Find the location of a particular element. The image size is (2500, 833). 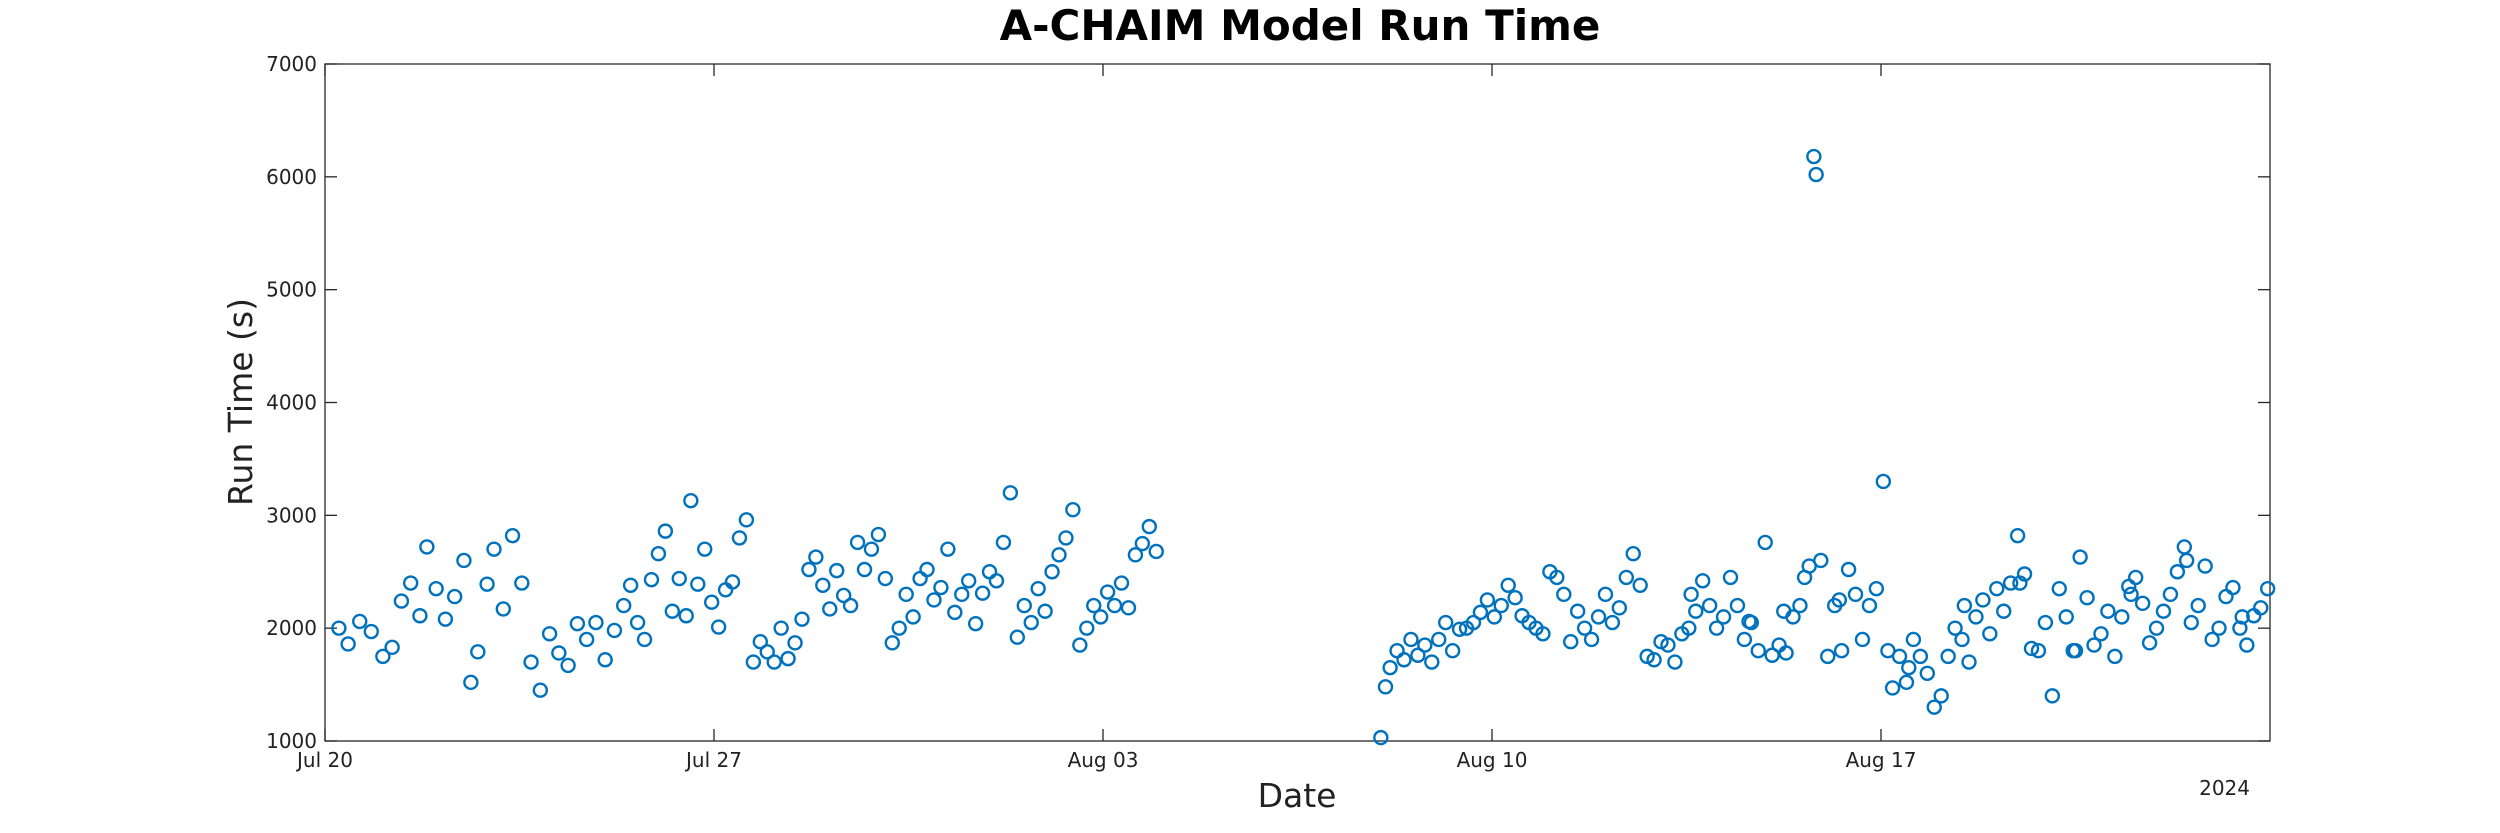

x-tick-label: Aug 17 is located at coordinates (1881, 760).